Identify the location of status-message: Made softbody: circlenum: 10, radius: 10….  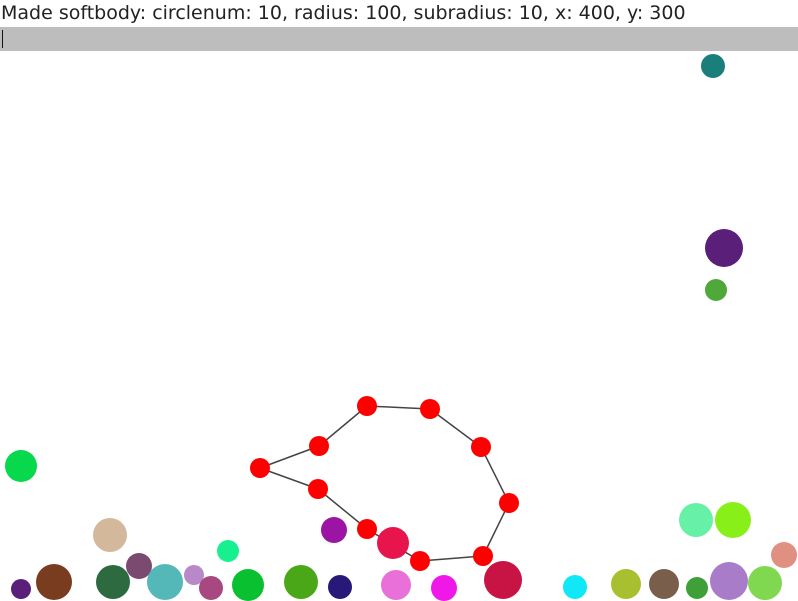
(343, 13).